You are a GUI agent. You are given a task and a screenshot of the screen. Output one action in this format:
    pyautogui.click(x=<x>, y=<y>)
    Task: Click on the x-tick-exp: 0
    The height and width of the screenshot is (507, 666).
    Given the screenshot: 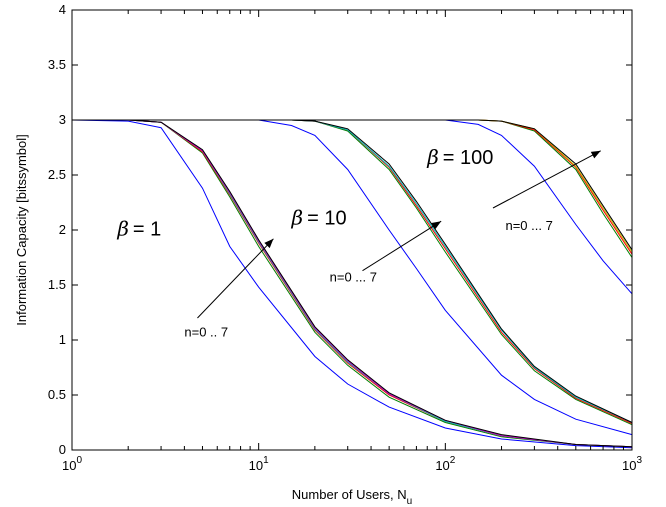 What is the action you would take?
    pyautogui.click(x=79, y=460)
    